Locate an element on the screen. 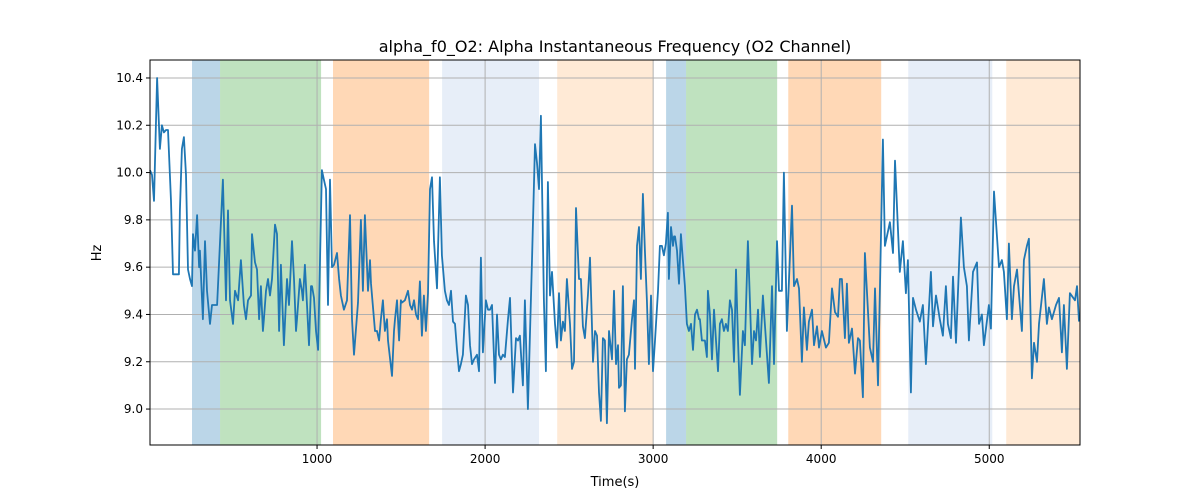  y-tick-label: 9.6 is located at coordinates (133, 267).